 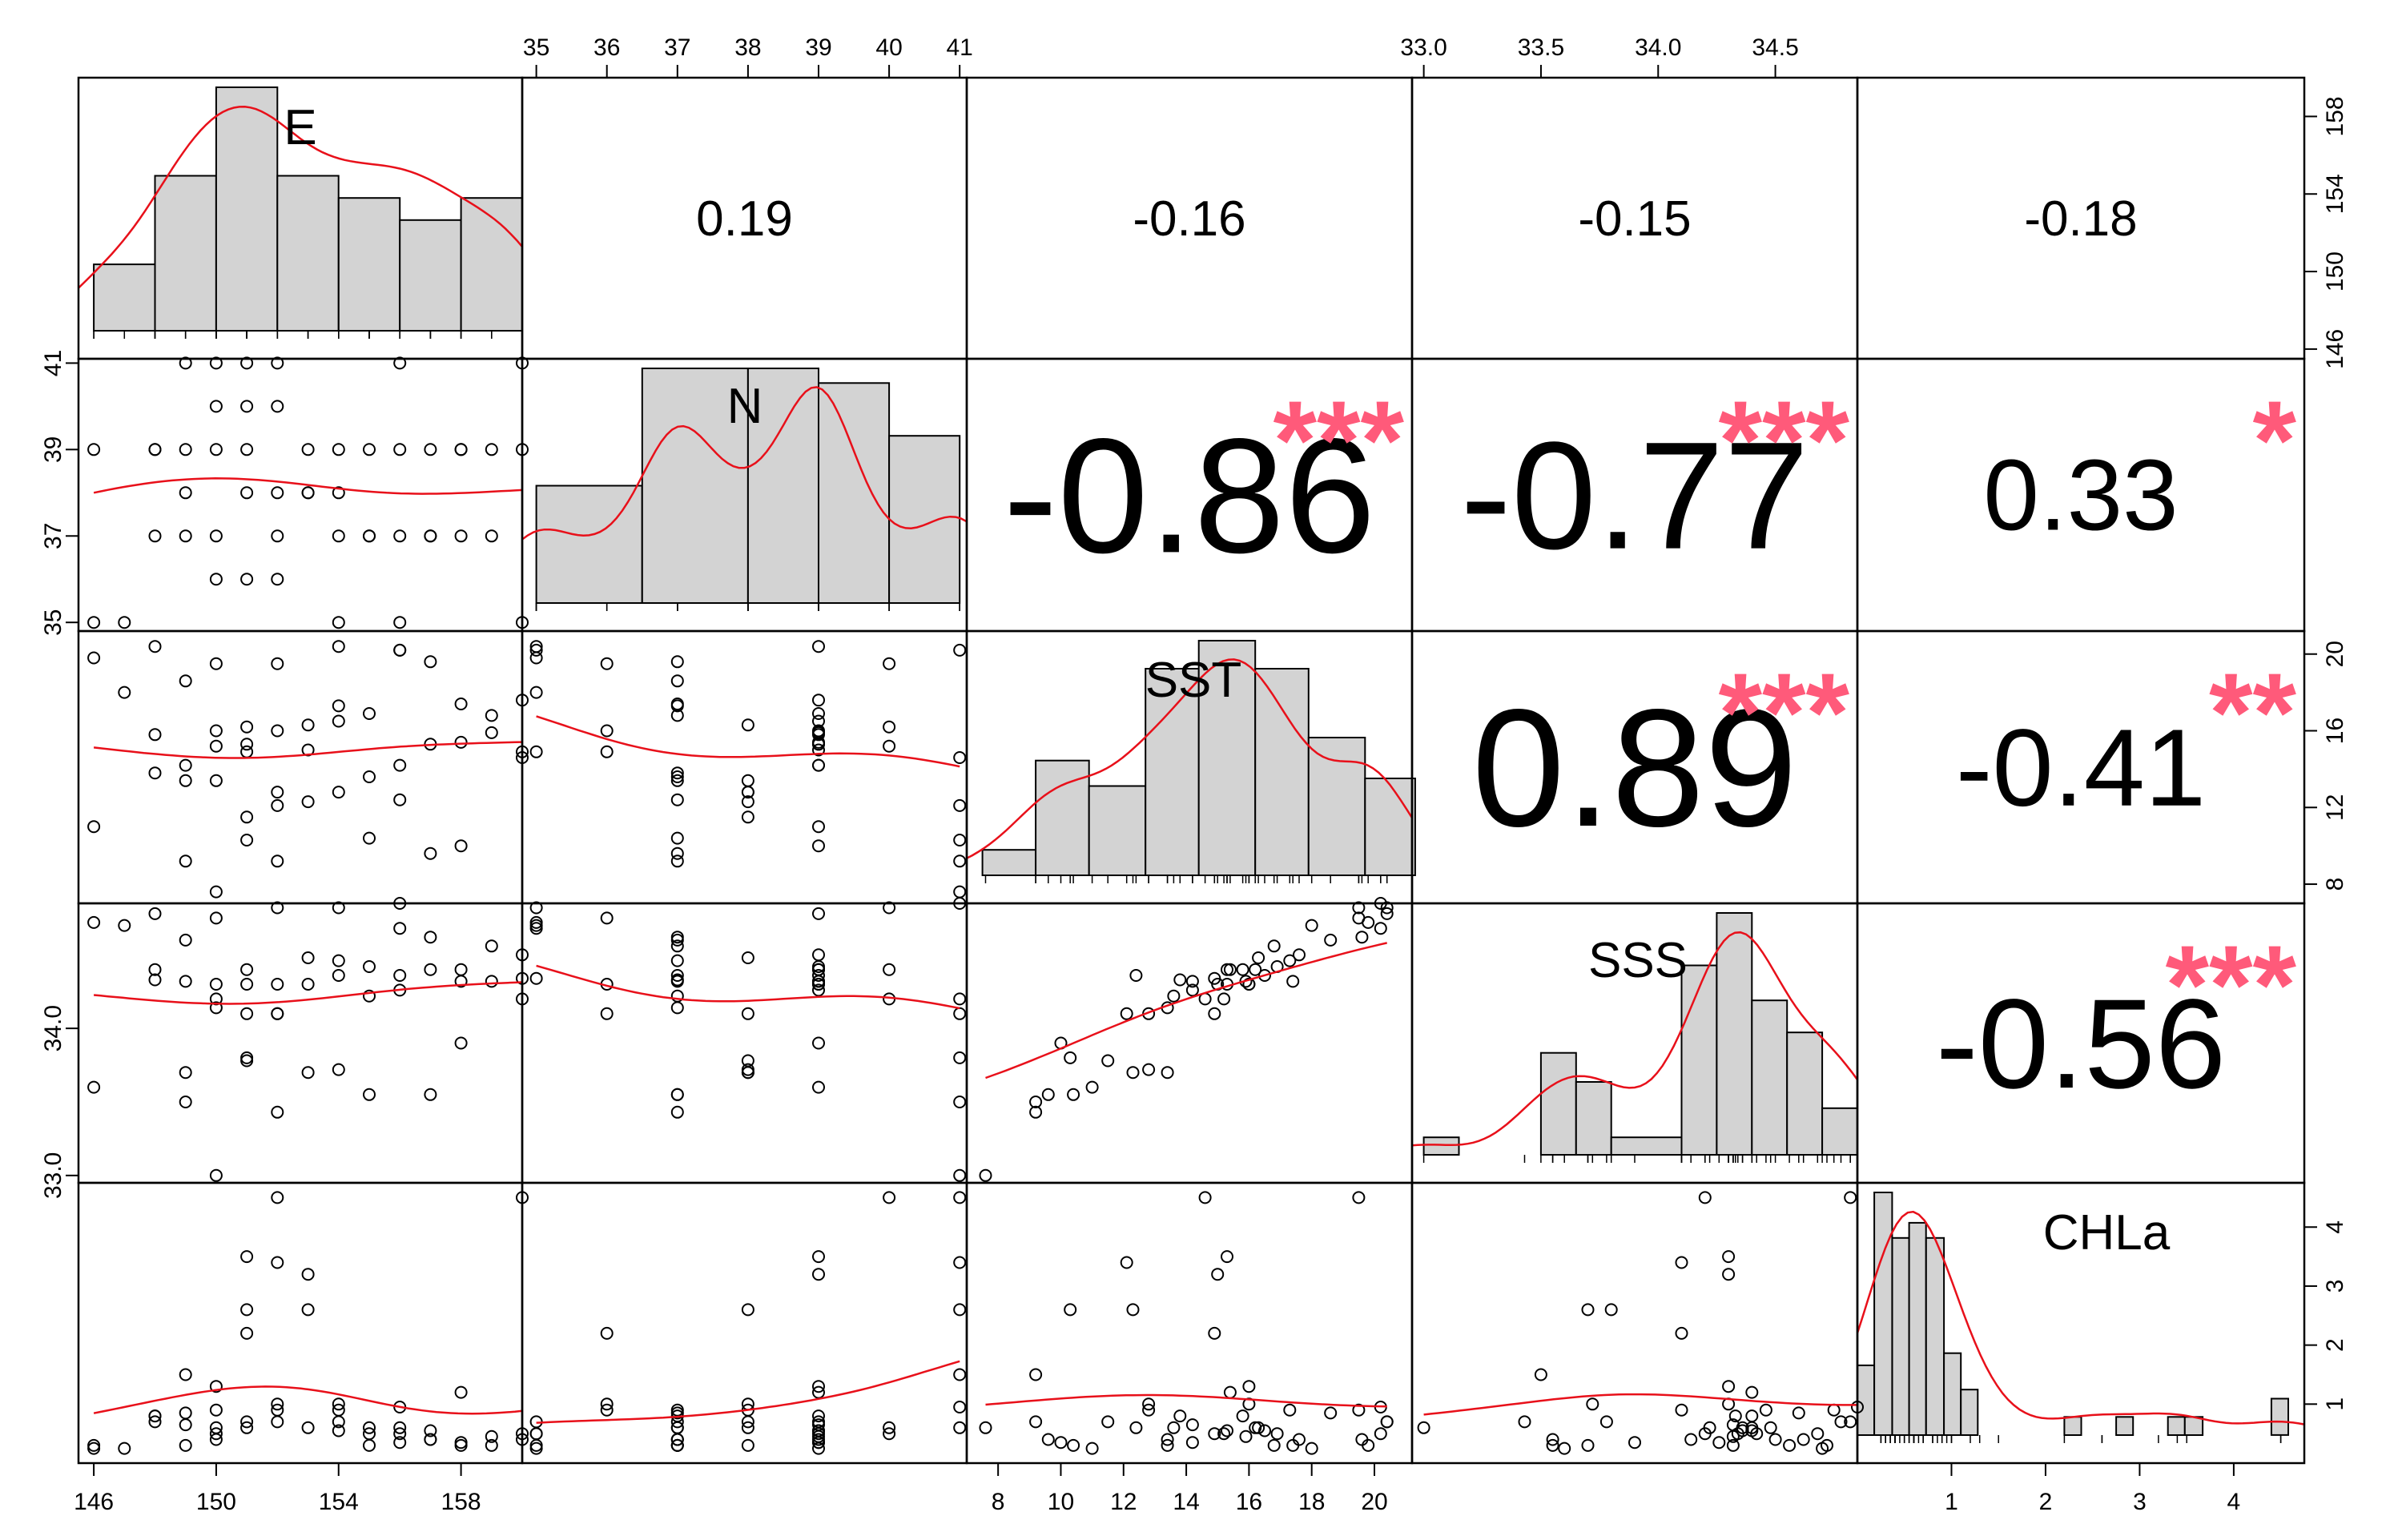 What do you see at coordinates (1311, 1502) in the screenshot?
I see `tick-label: 18` at bounding box center [1311, 1502].